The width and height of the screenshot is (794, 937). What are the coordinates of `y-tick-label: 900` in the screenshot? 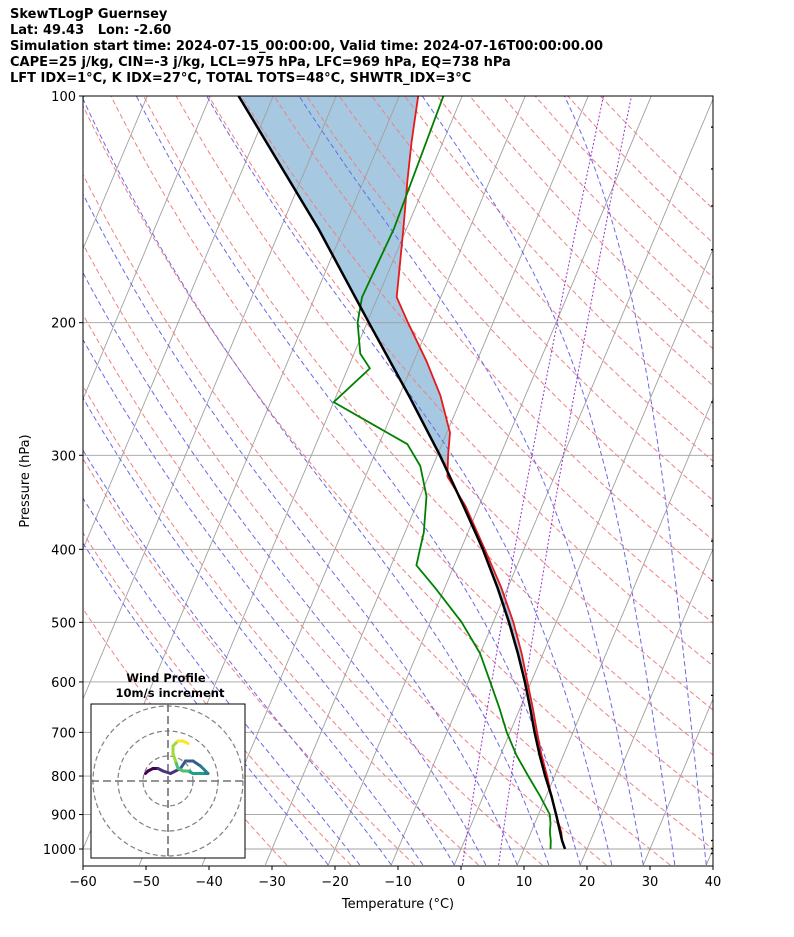 It's located at (63, 816).